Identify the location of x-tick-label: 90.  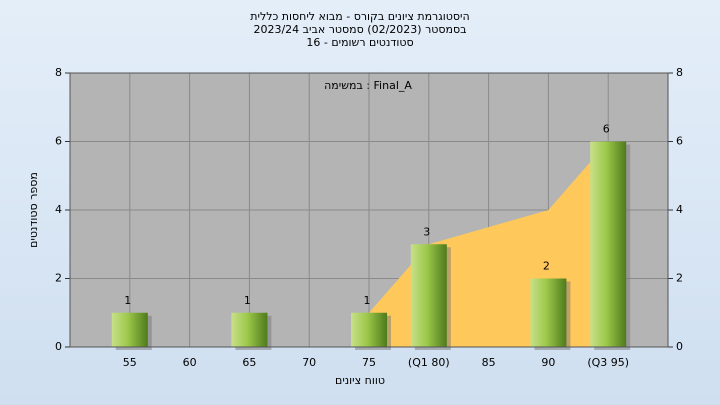
(548, 362).